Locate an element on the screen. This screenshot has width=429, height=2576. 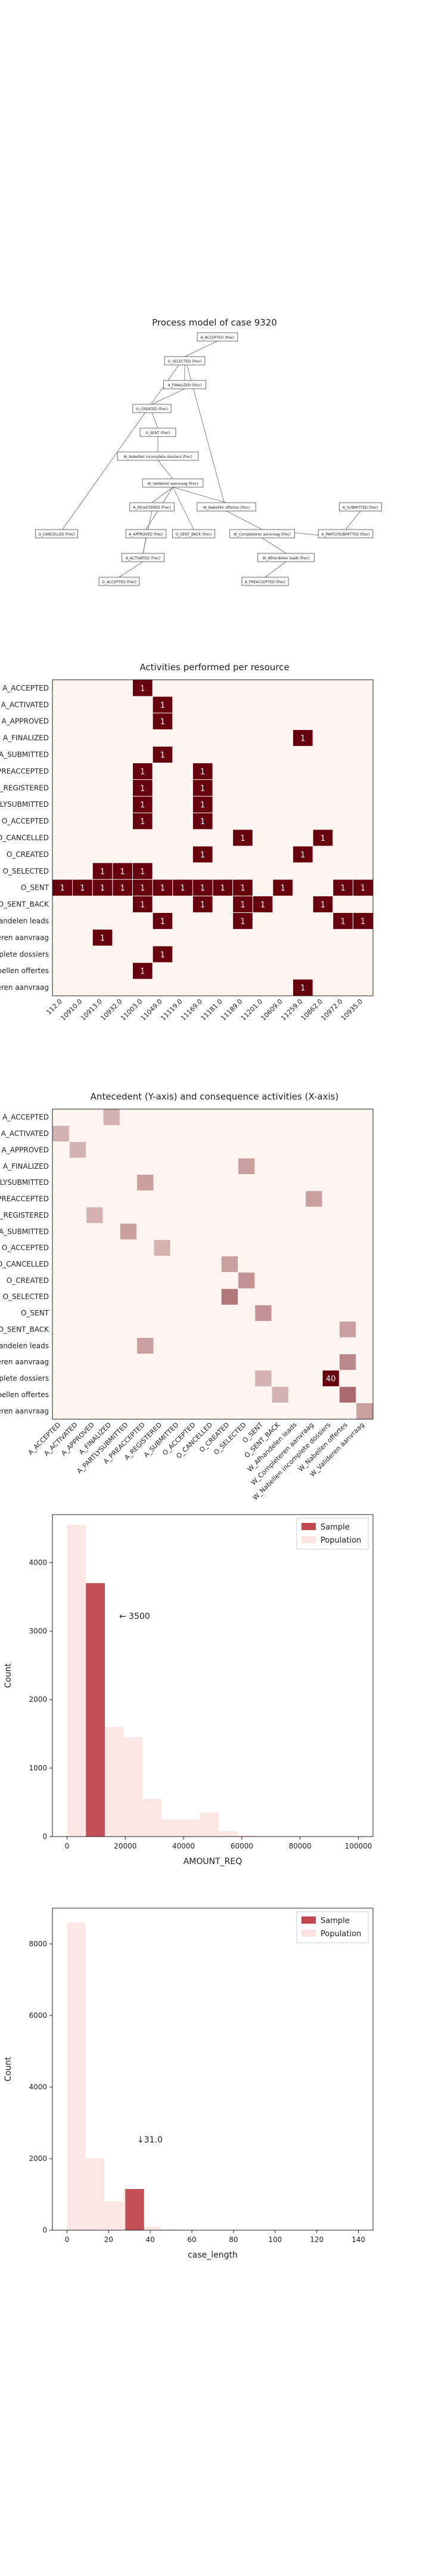
legend-label: Population is located at coordinates (341, 1935).